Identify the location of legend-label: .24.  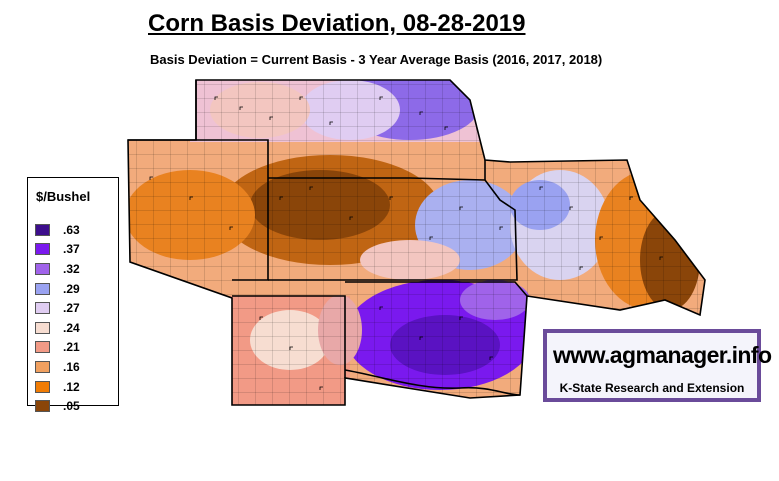
(71, 327).